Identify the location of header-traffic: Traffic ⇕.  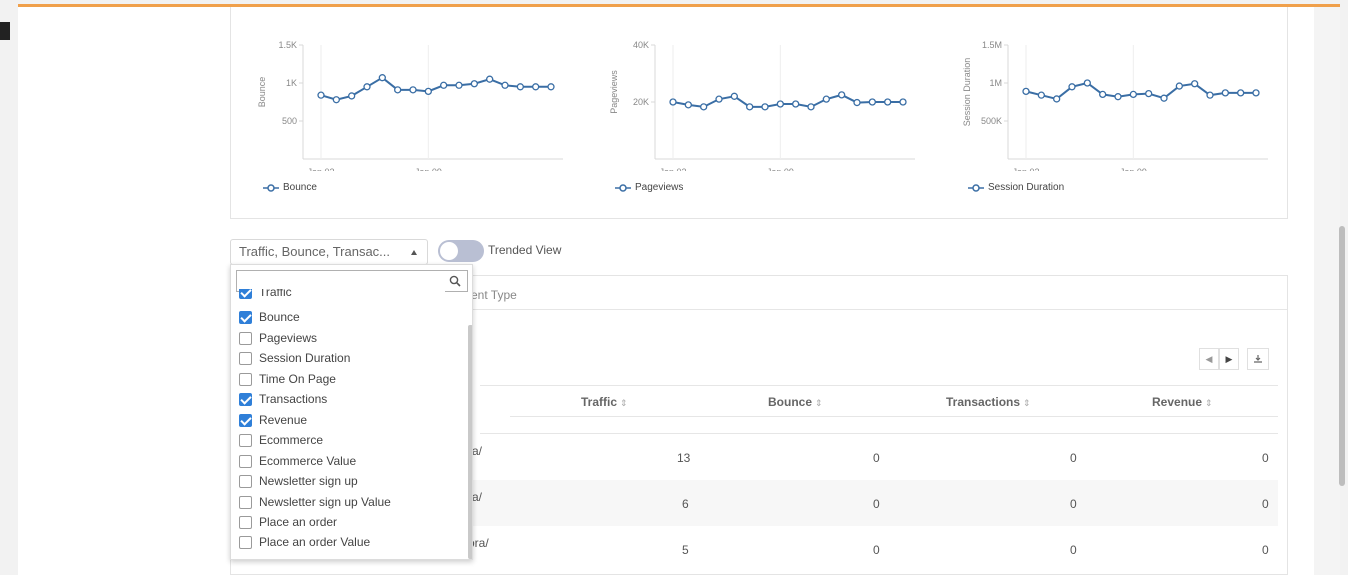
(604, 402).